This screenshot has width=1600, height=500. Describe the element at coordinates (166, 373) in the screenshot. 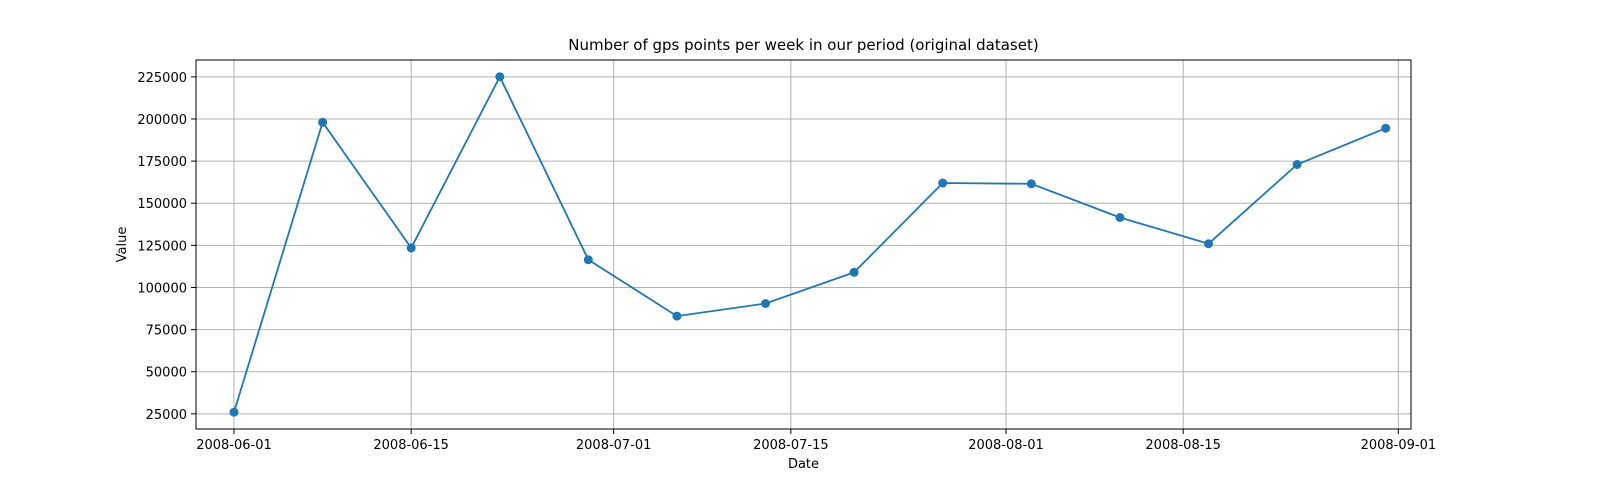

I see `y-tick-label: 50000` at that location.